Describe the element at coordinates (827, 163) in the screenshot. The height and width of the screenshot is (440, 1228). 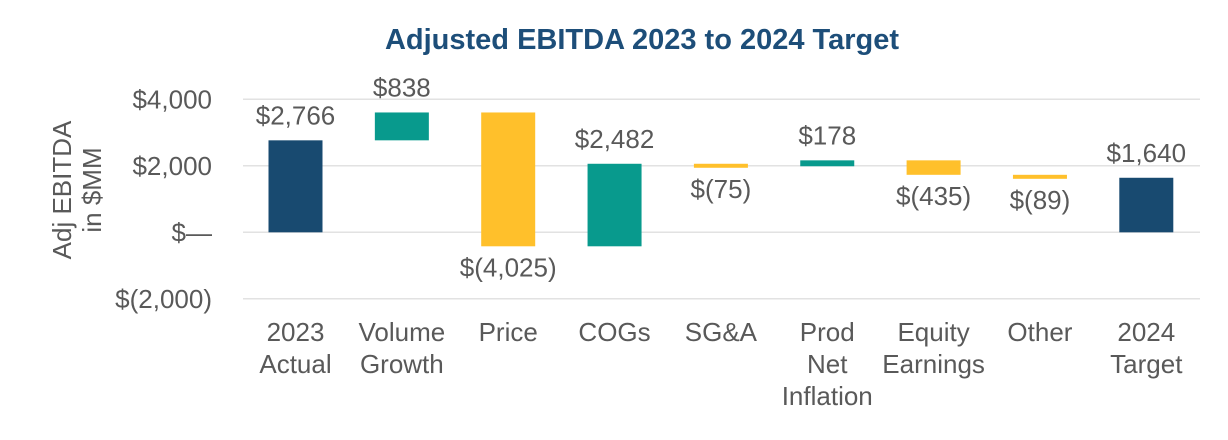
I see `bar-prod-net-inflation` at that location.